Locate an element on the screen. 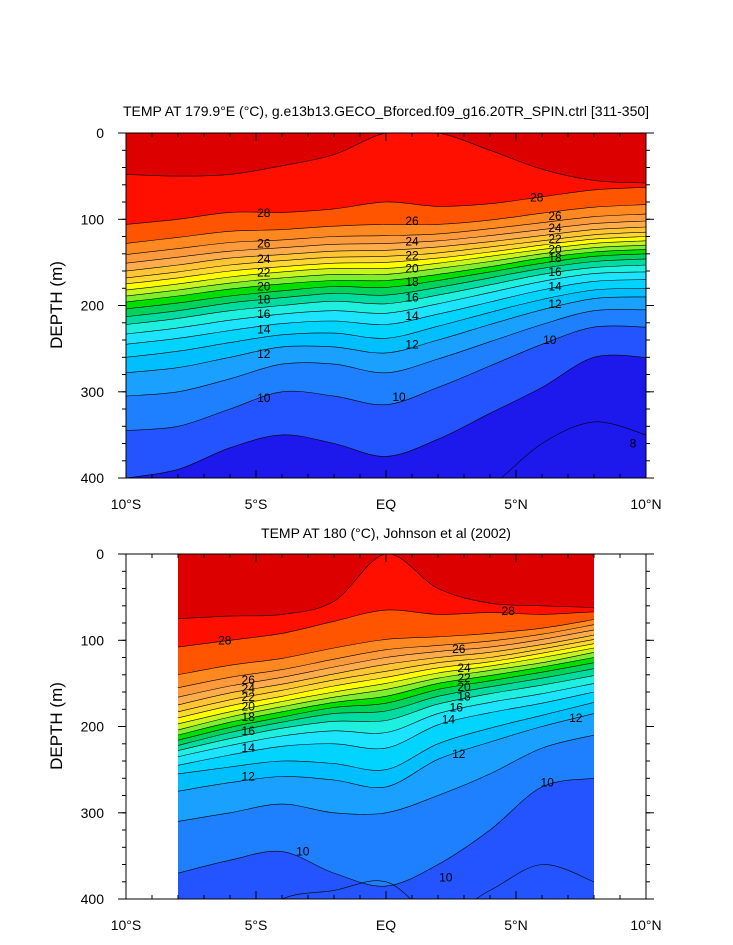  y-tick-label: 0 is located at coordinates (100, 554).